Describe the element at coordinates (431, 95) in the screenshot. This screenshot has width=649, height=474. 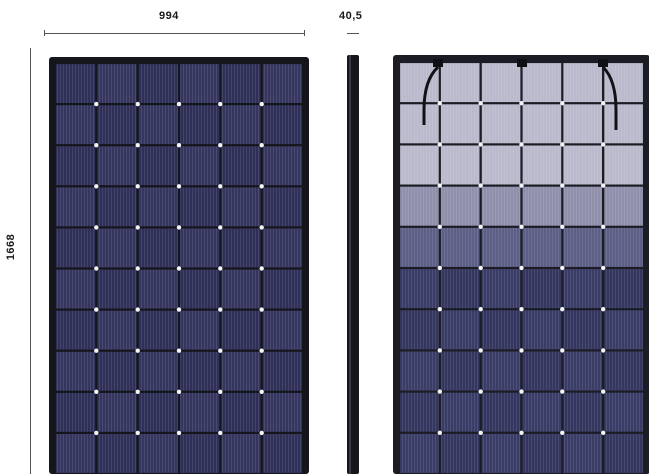
I see `cable-left` at that location.